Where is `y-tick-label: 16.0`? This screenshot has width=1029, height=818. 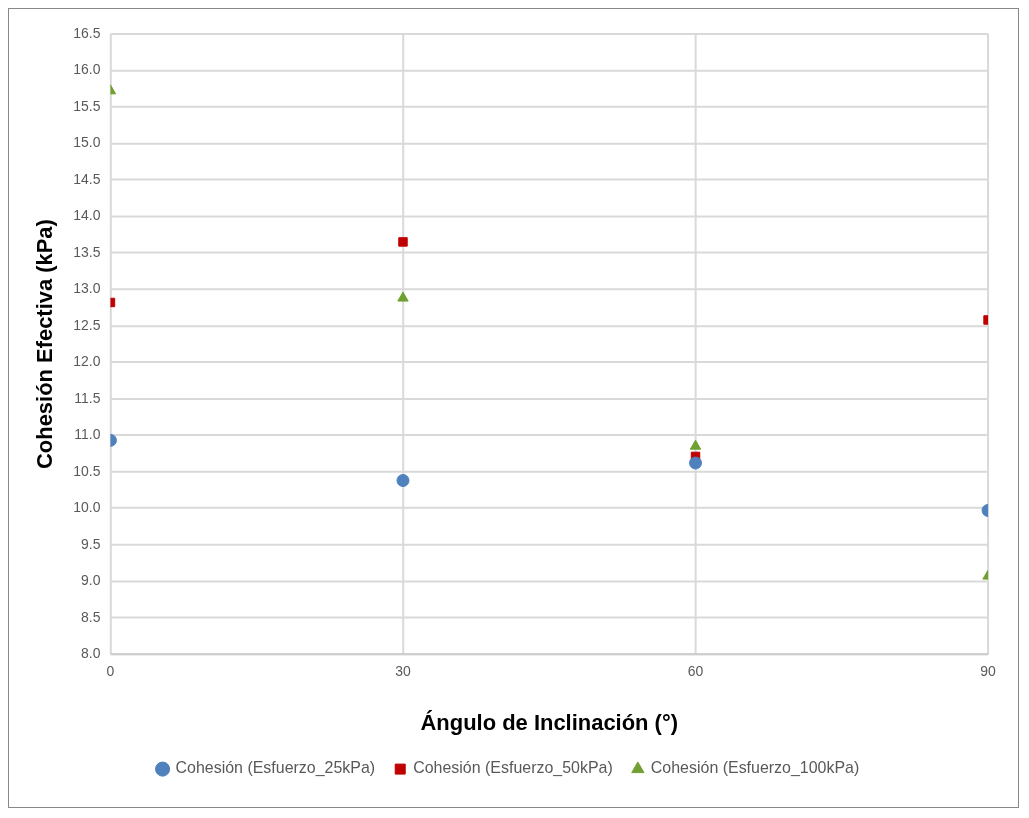
y-tick-label: 16.0 is located at coordinates (87, 69).